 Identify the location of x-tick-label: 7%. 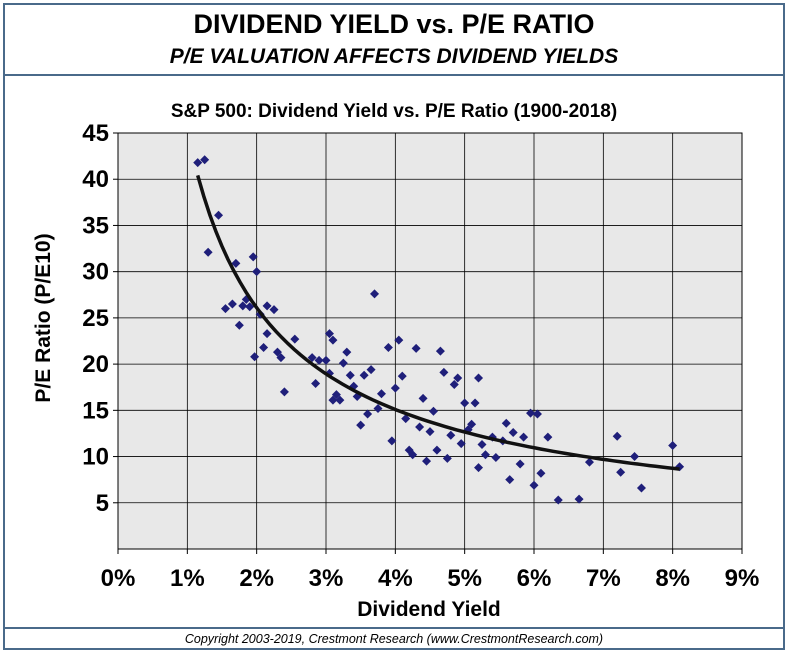
(603, 578).